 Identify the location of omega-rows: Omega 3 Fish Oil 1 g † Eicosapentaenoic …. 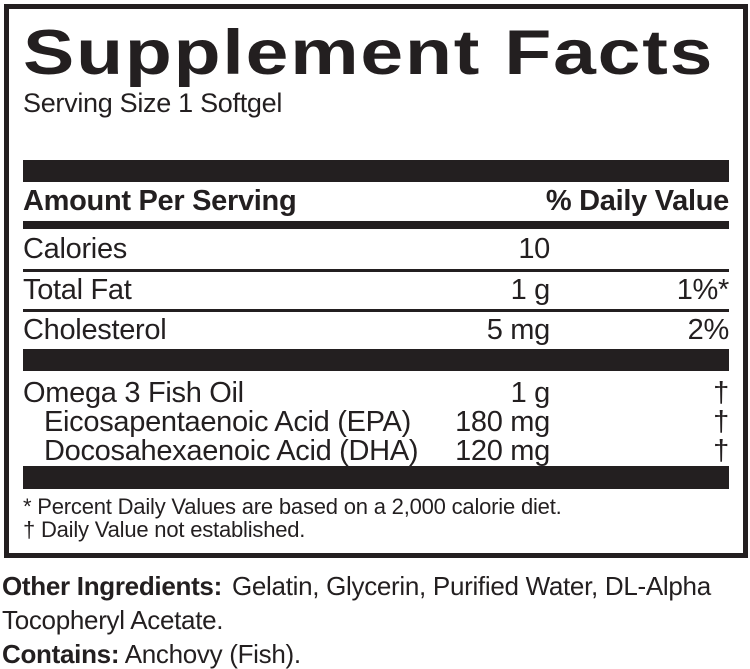
(376, 418).